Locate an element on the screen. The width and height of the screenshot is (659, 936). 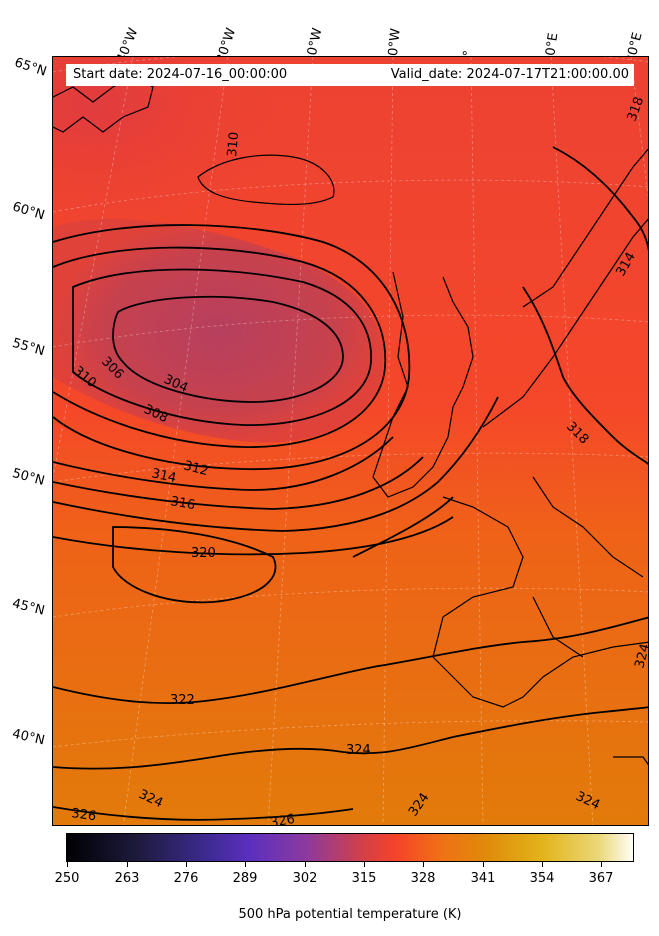
colorbar-tick-label: 302 is located at coordinates (305, 878).